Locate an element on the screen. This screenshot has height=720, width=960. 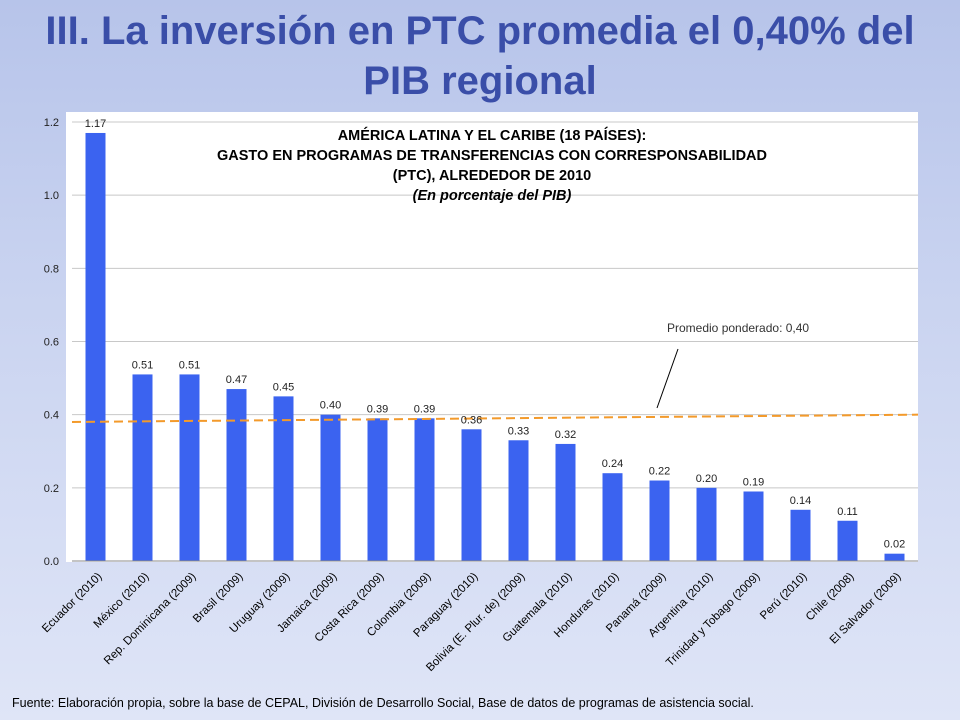
y-tick-label: 0.6 is located at coordinates (51, 343).